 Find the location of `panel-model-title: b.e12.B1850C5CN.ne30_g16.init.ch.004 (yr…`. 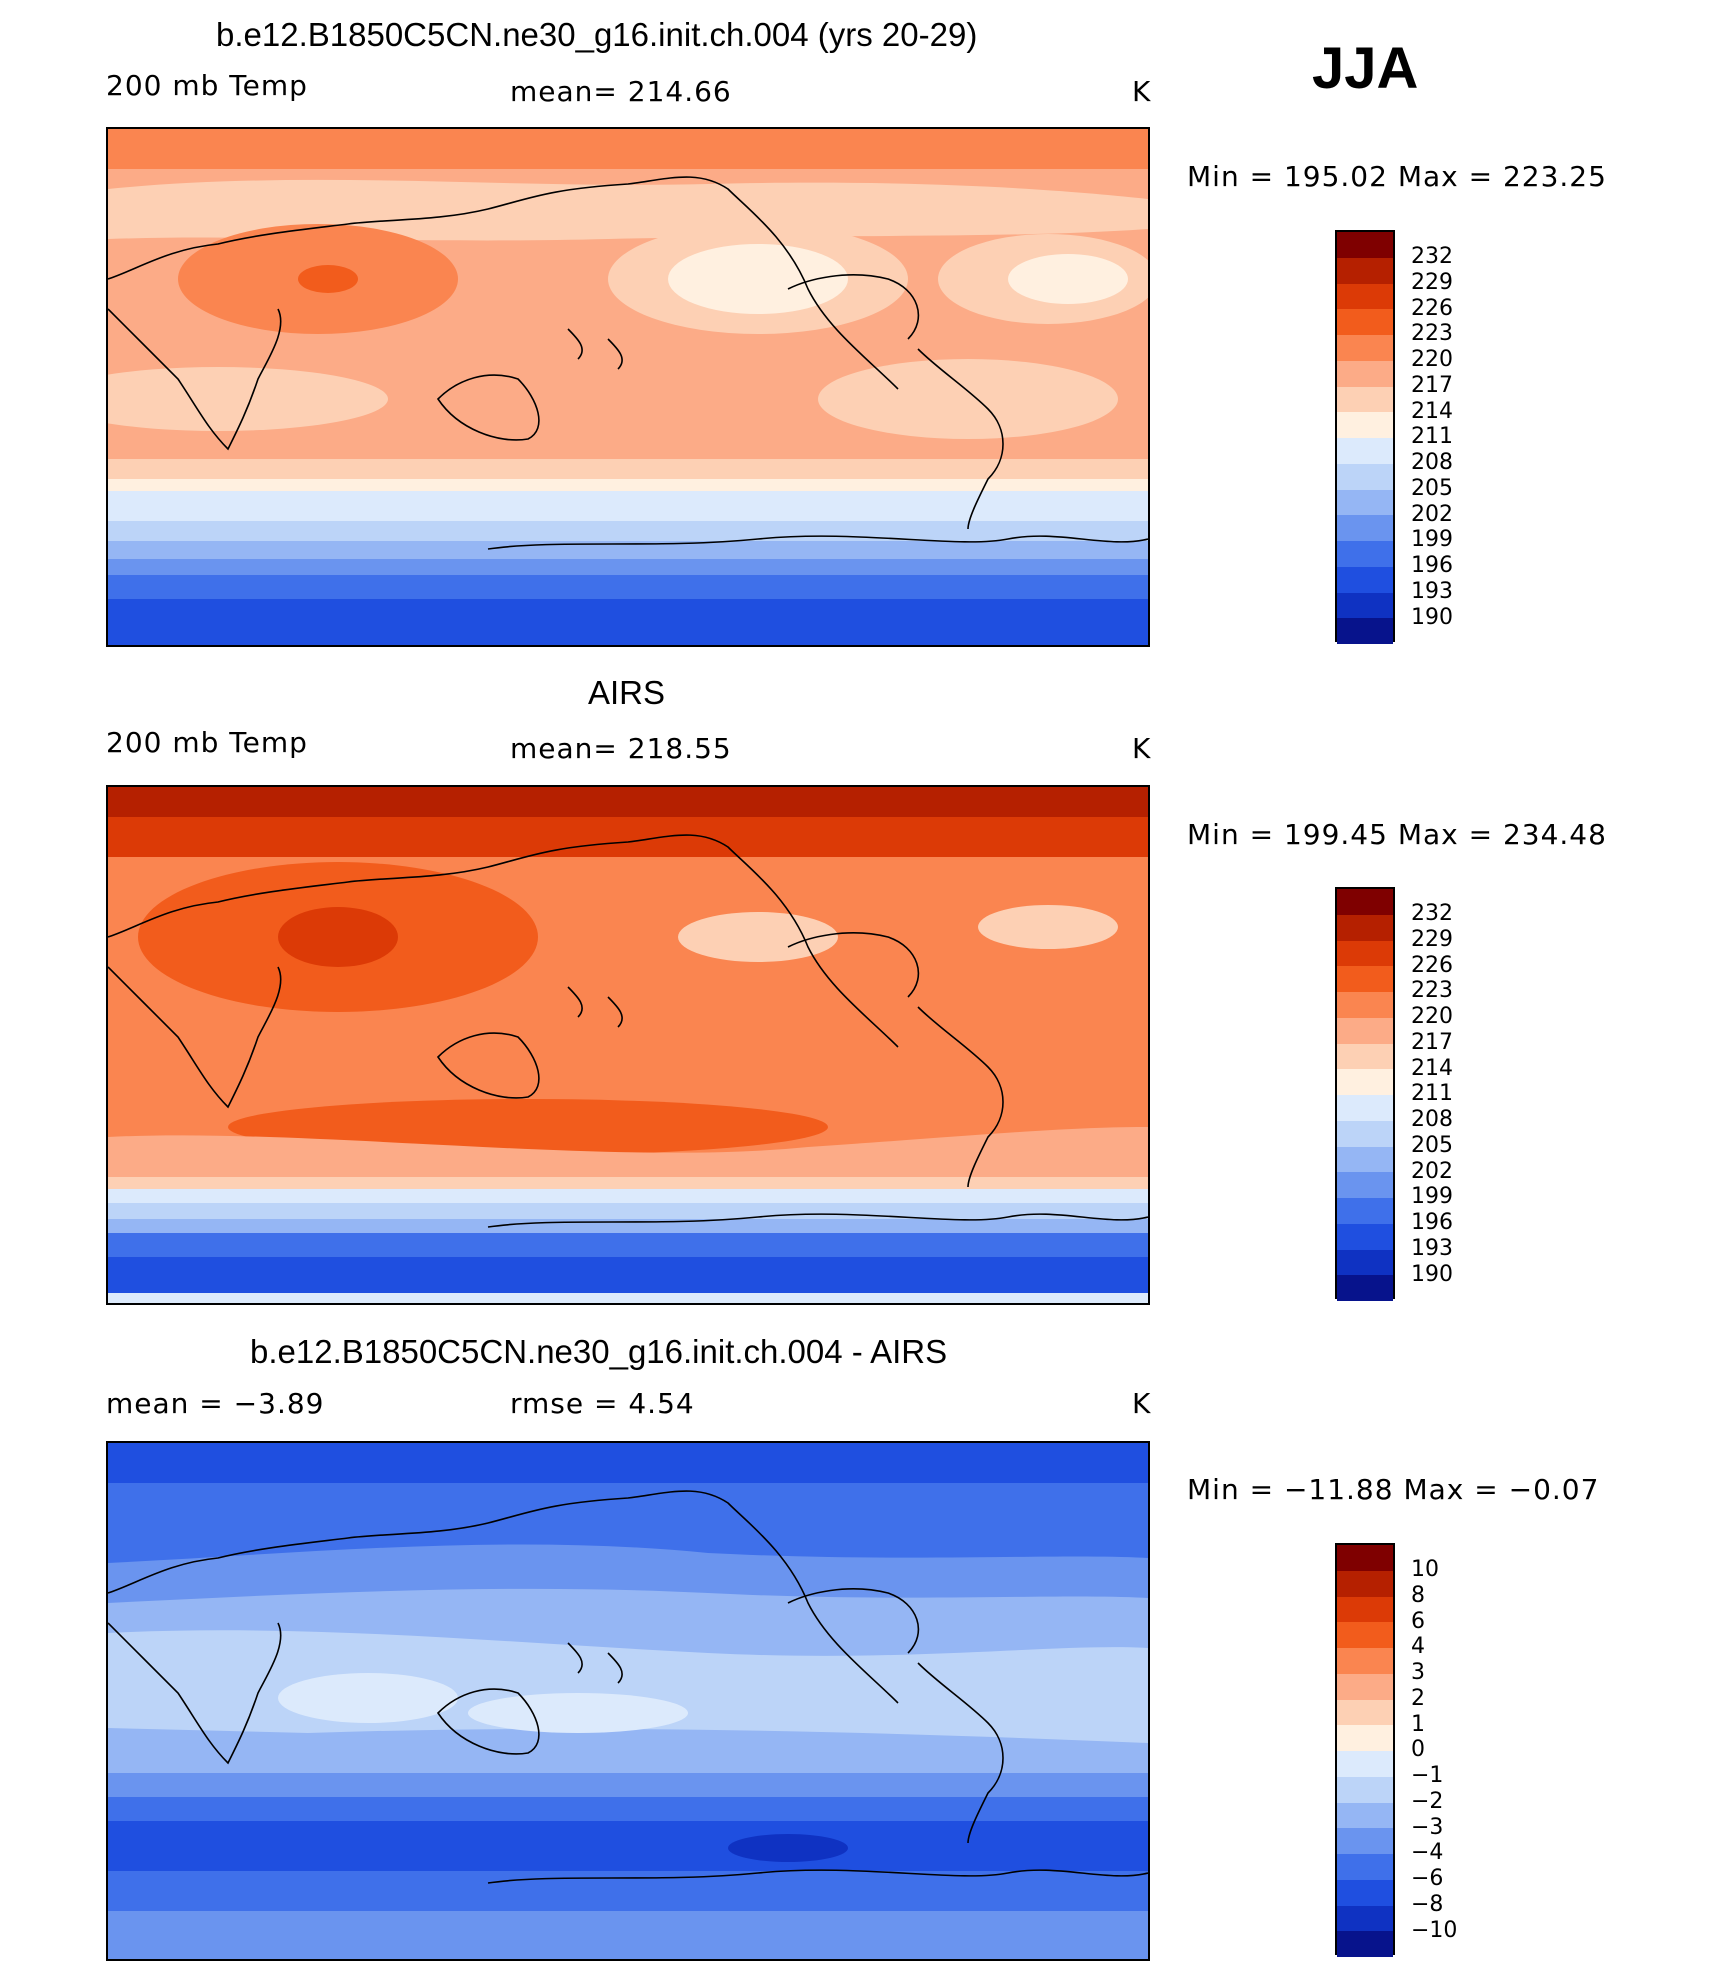

panel-model-title: b.e12.B1850C5CN.ne30_g16.init.ch.004 (yr… is located at coordinates (597, 34).